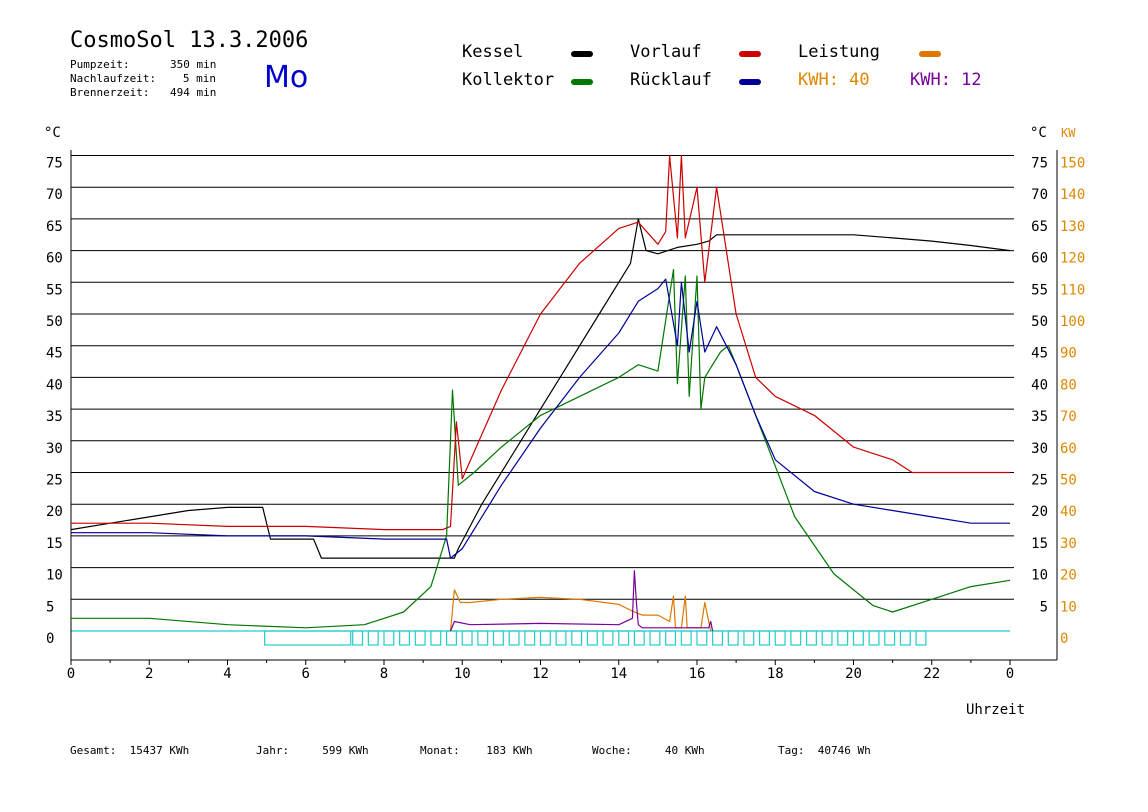  Describe the element at coordinates (853, 674) in the screenshot. I see `x-tick-label: 20` at that location.